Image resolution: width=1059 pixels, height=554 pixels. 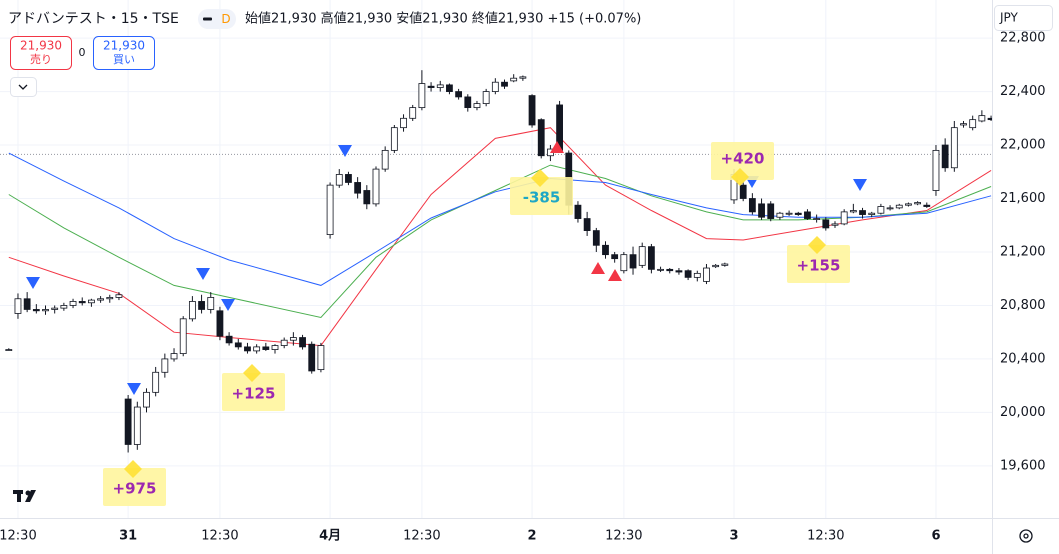 I want to click on x-tick-label: 3, so click(x=733, y=536).